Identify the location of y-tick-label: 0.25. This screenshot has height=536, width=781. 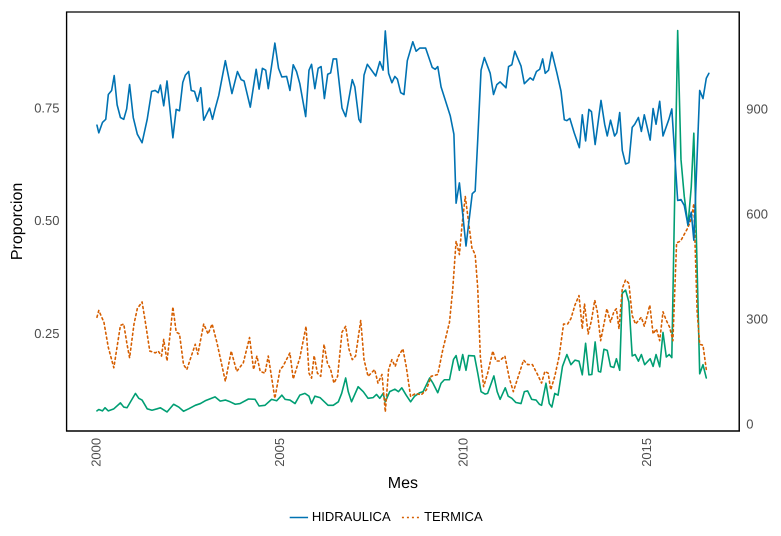
(47, 333).